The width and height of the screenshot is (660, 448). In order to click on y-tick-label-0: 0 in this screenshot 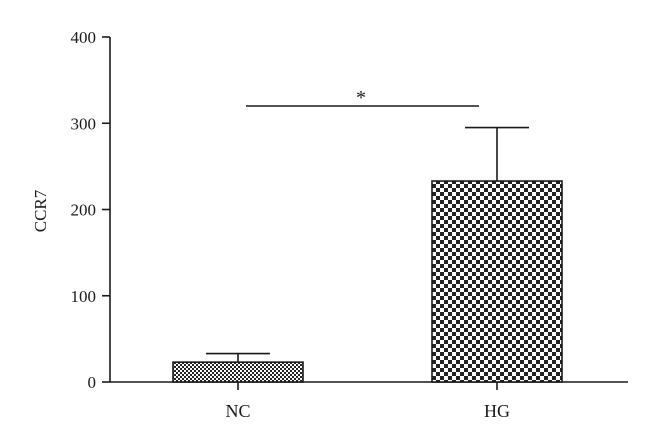, I will do `click(92, 382)`.